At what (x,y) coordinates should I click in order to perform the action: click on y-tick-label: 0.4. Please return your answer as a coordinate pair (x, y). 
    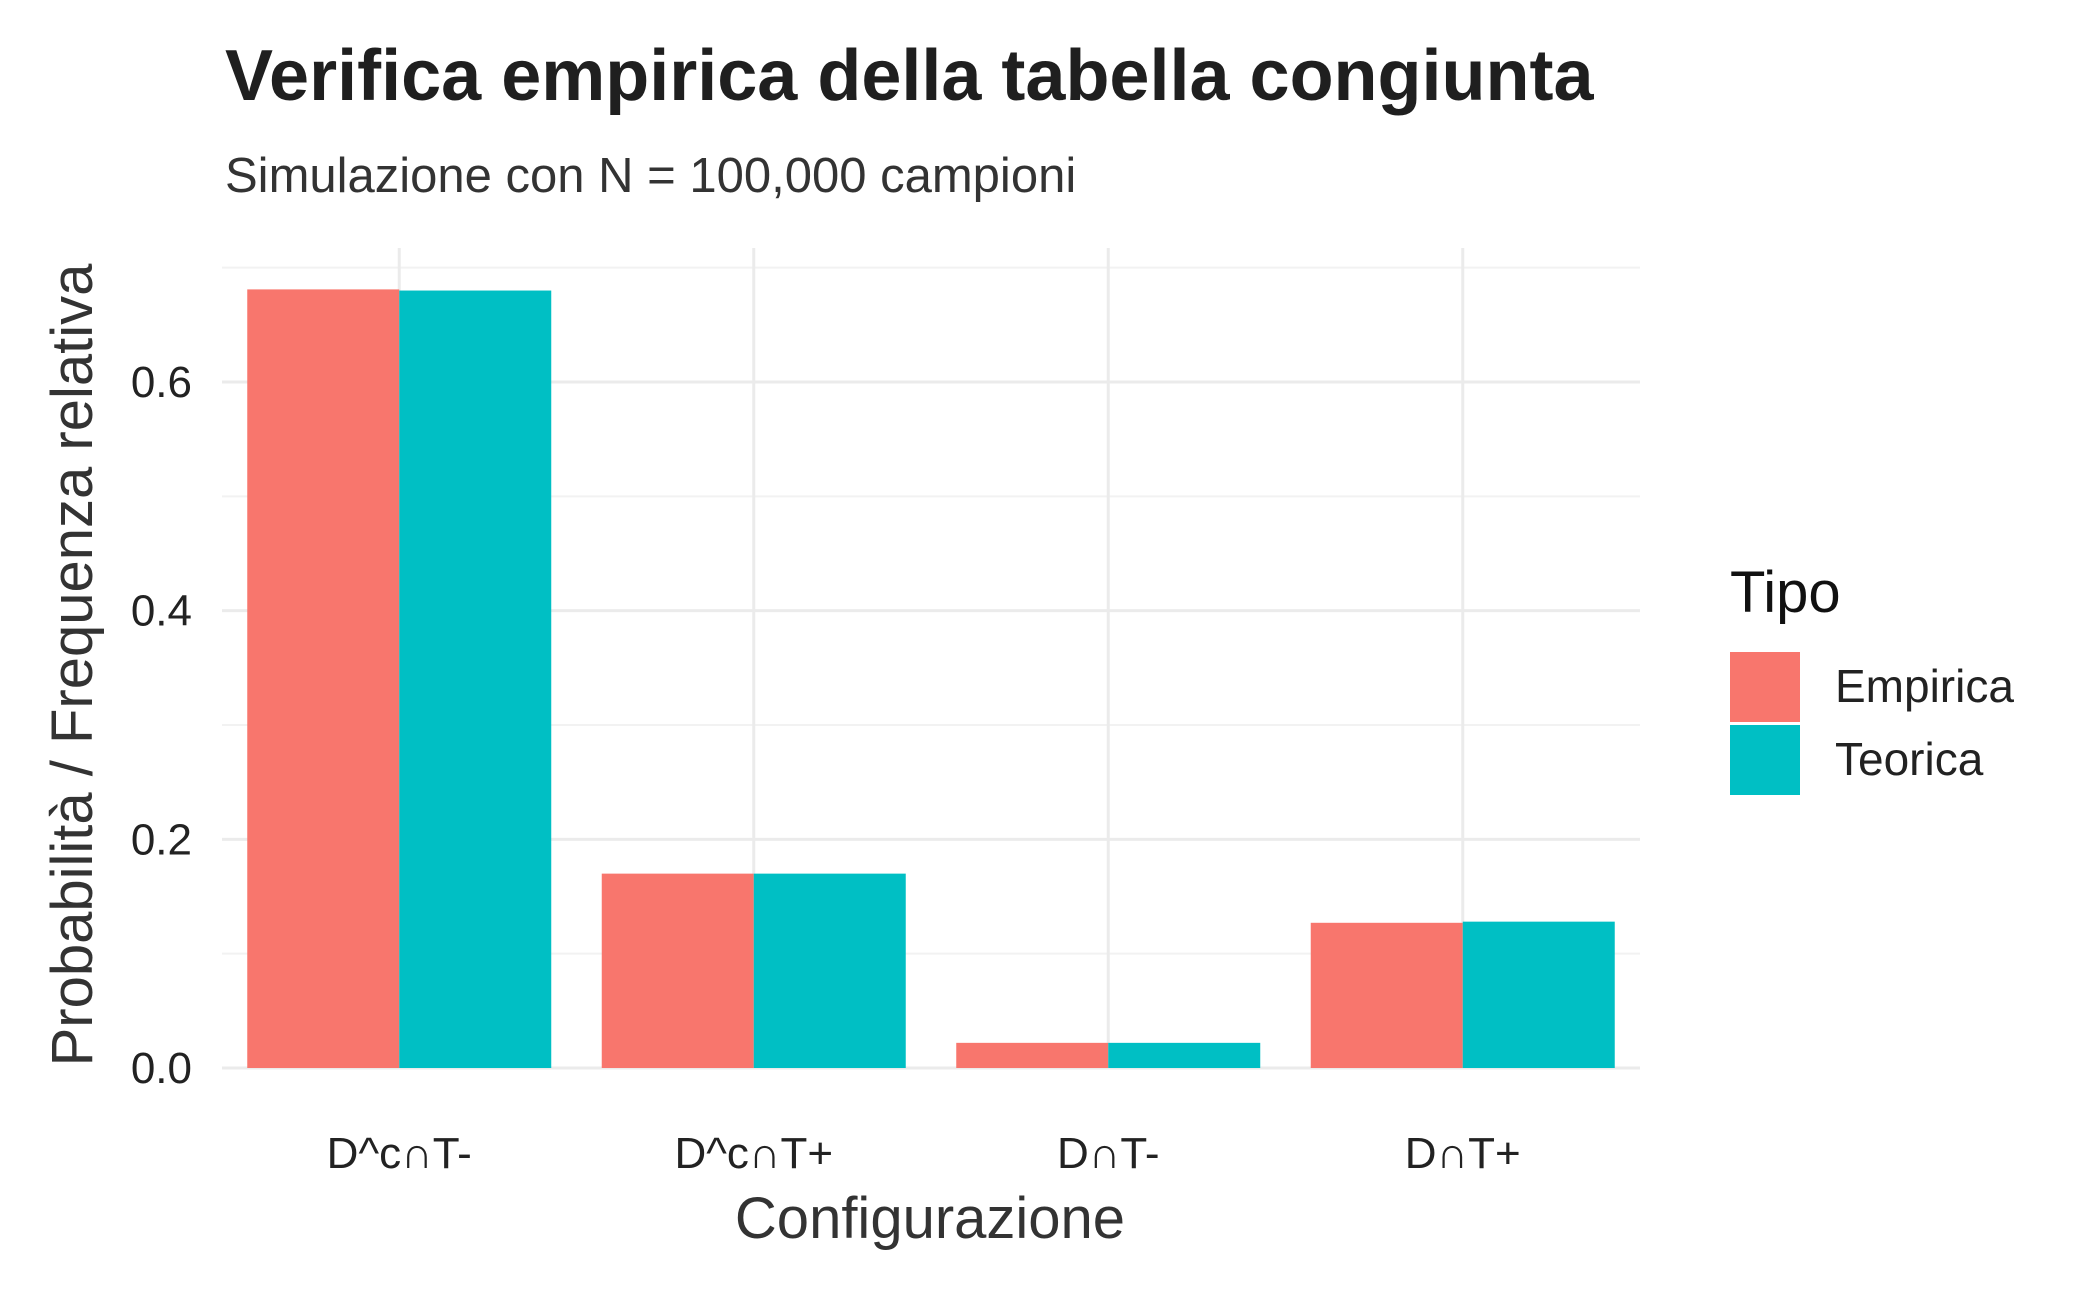
    Looking at the image, I should click on (161, 611).